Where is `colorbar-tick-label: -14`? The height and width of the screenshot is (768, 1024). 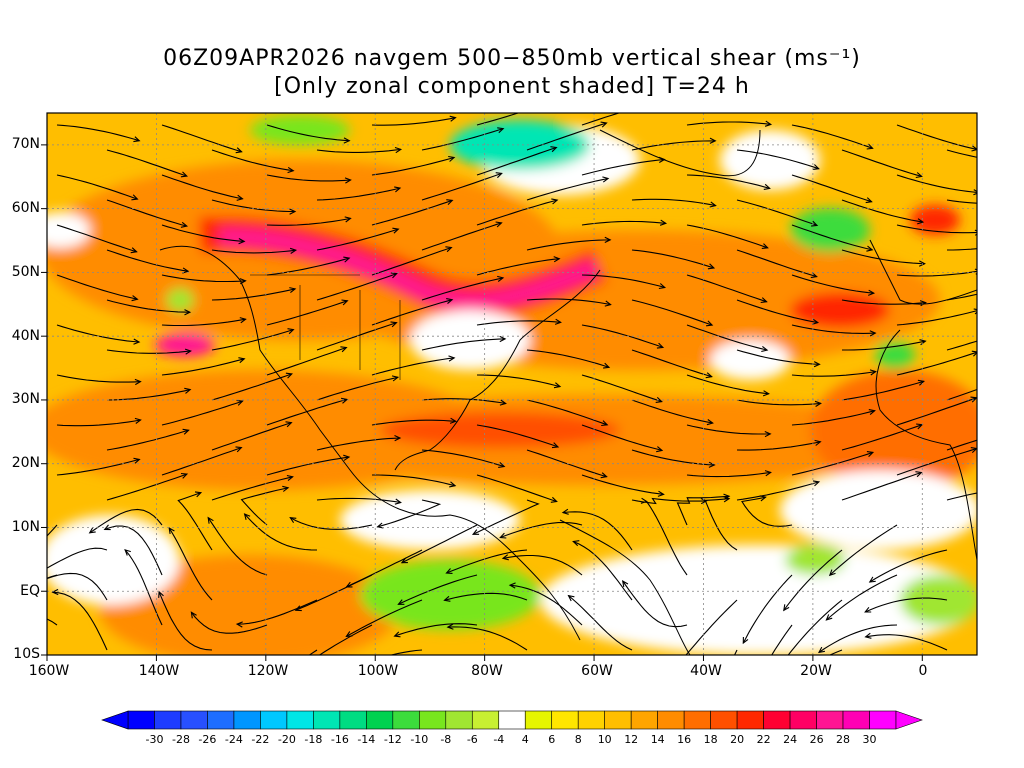 colorbar-tick-label: -14 is located at coordinates (366, 739).